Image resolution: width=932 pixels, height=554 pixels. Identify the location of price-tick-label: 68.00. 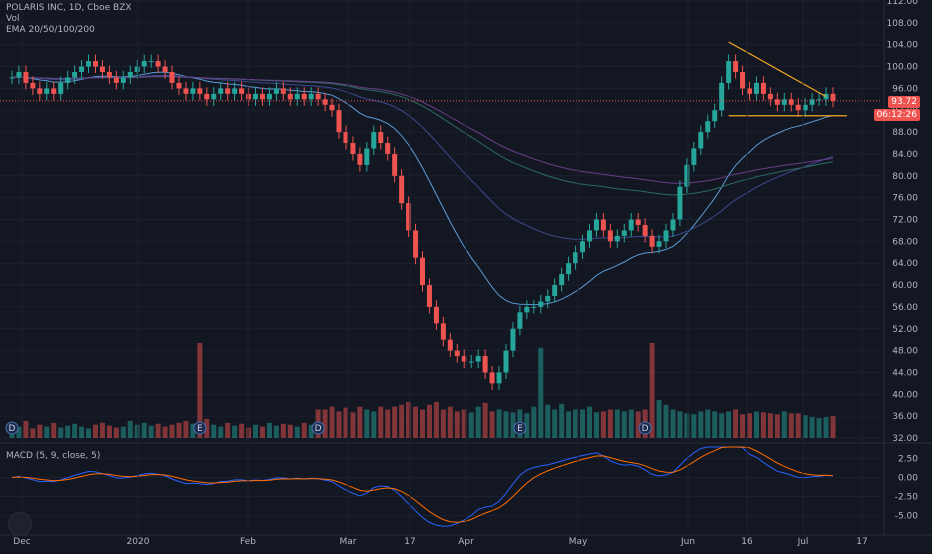
(905, 242).